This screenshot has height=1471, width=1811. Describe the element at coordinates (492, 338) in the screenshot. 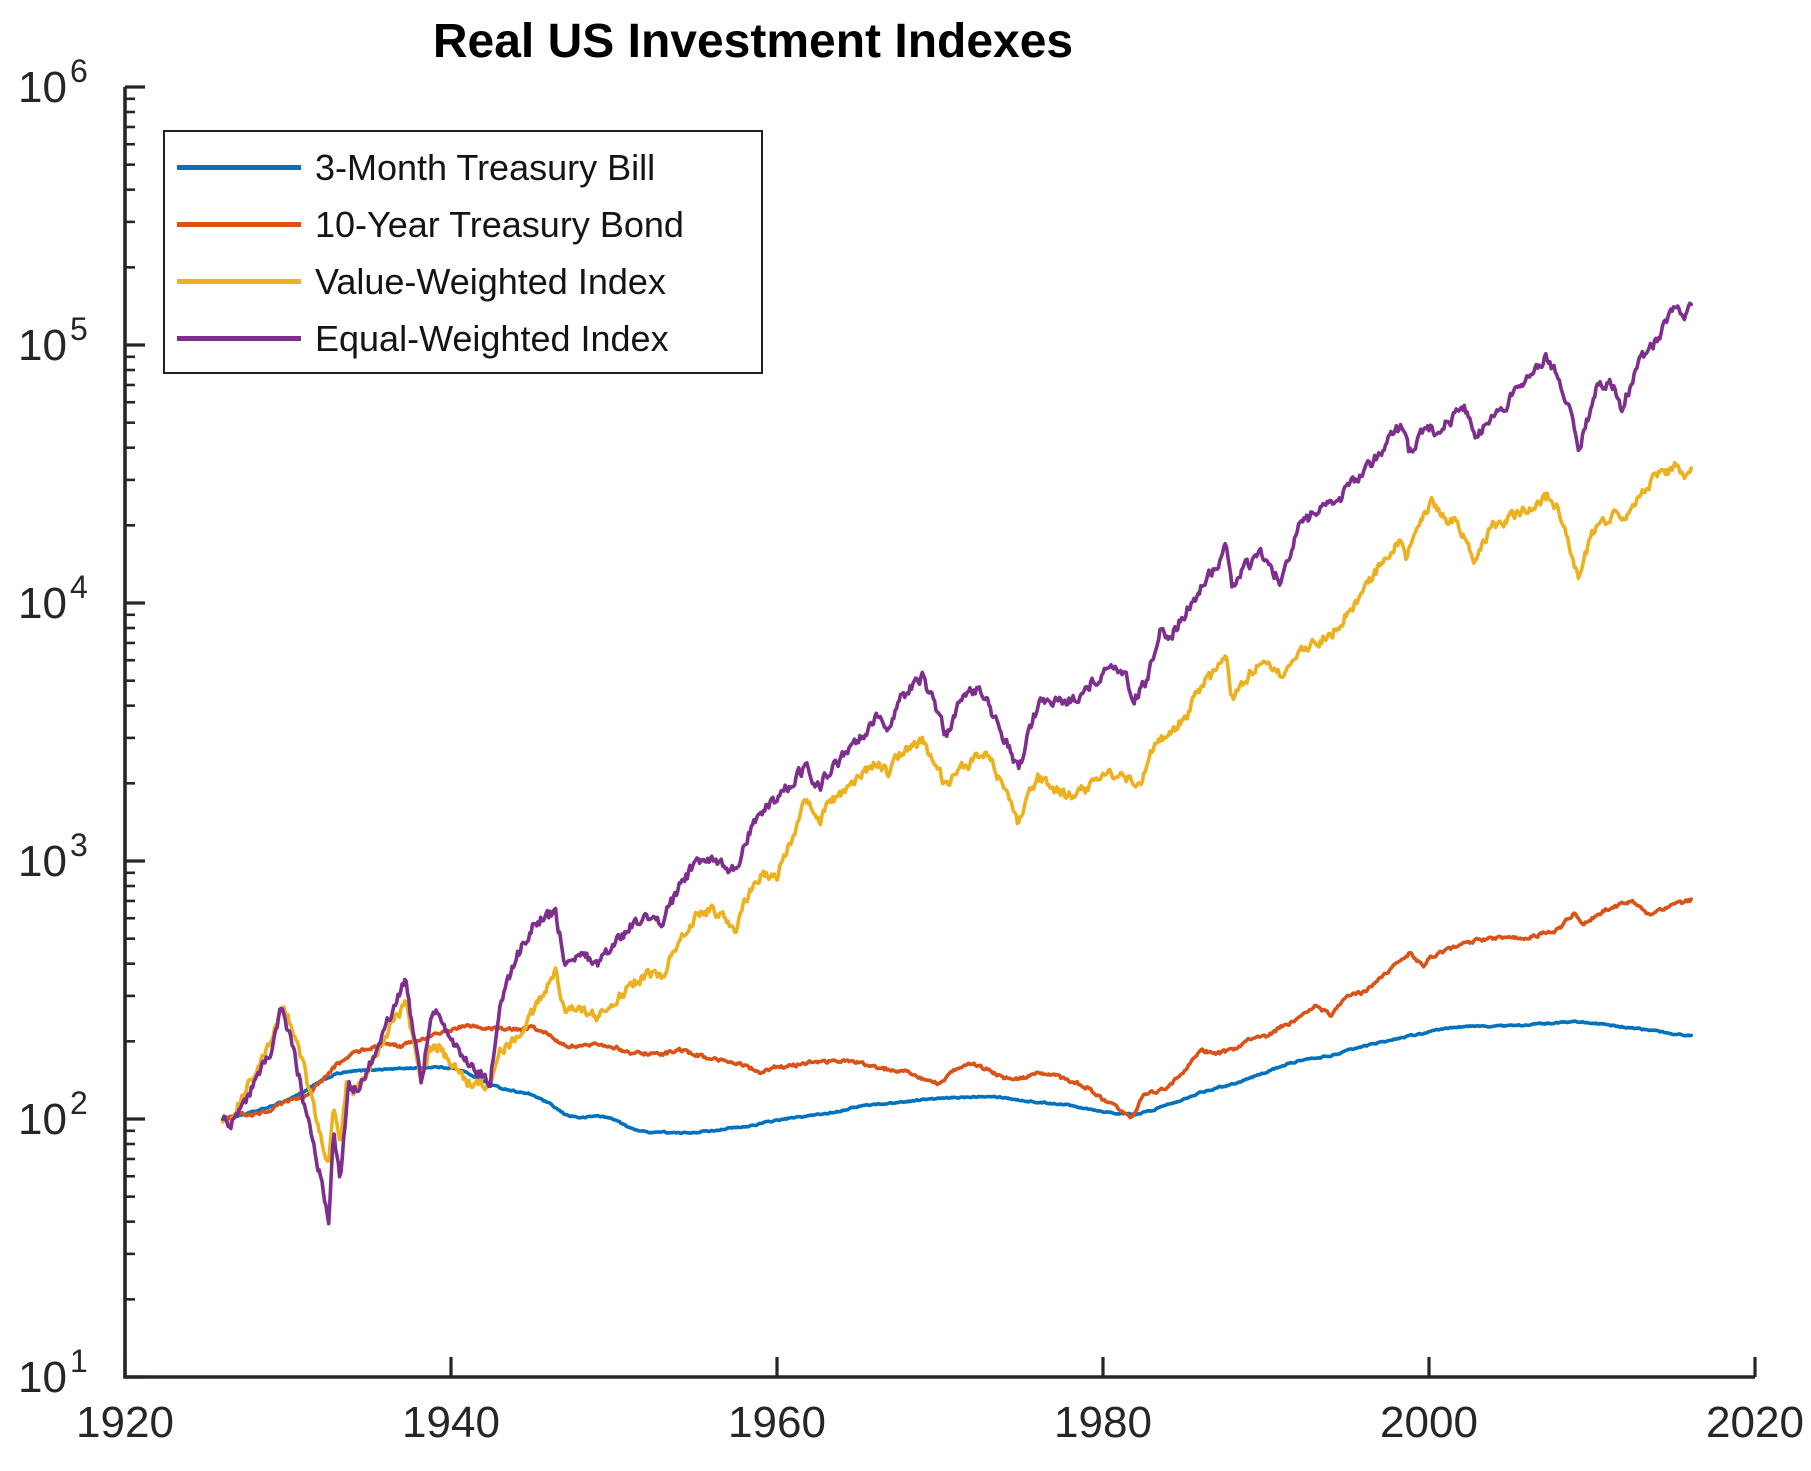

I see `legend-label: Equal-Weighted Index` at that location.